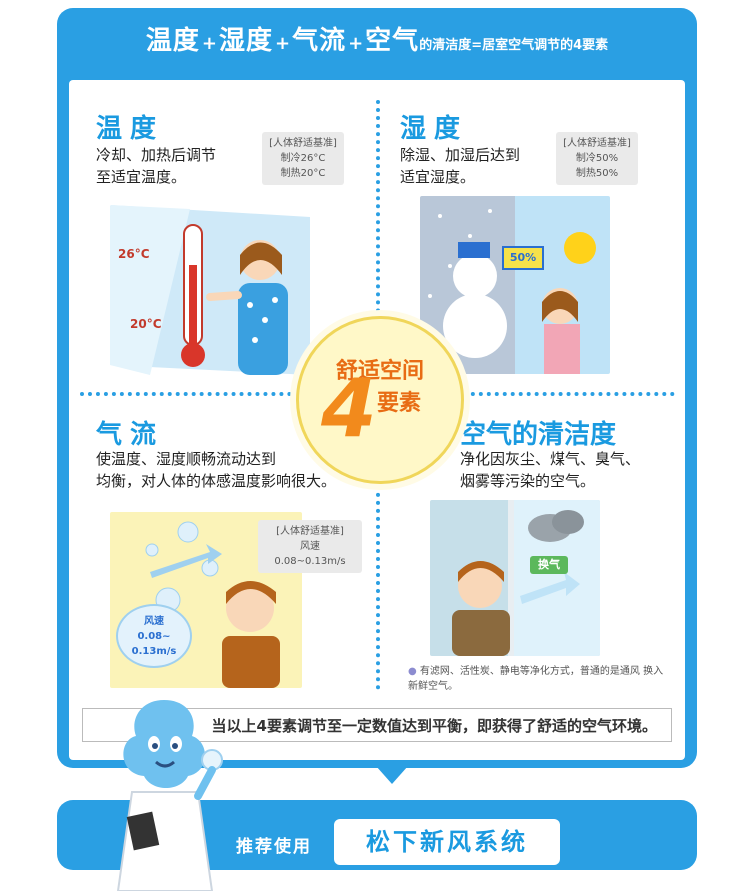 This screenshot has height=891, width=754. What do you see at coordinates (154, 636) in the screenshot?
I see `airflow-bubble: 风速 0.08~ 0.13m/s` at bounding box center [154, 636].